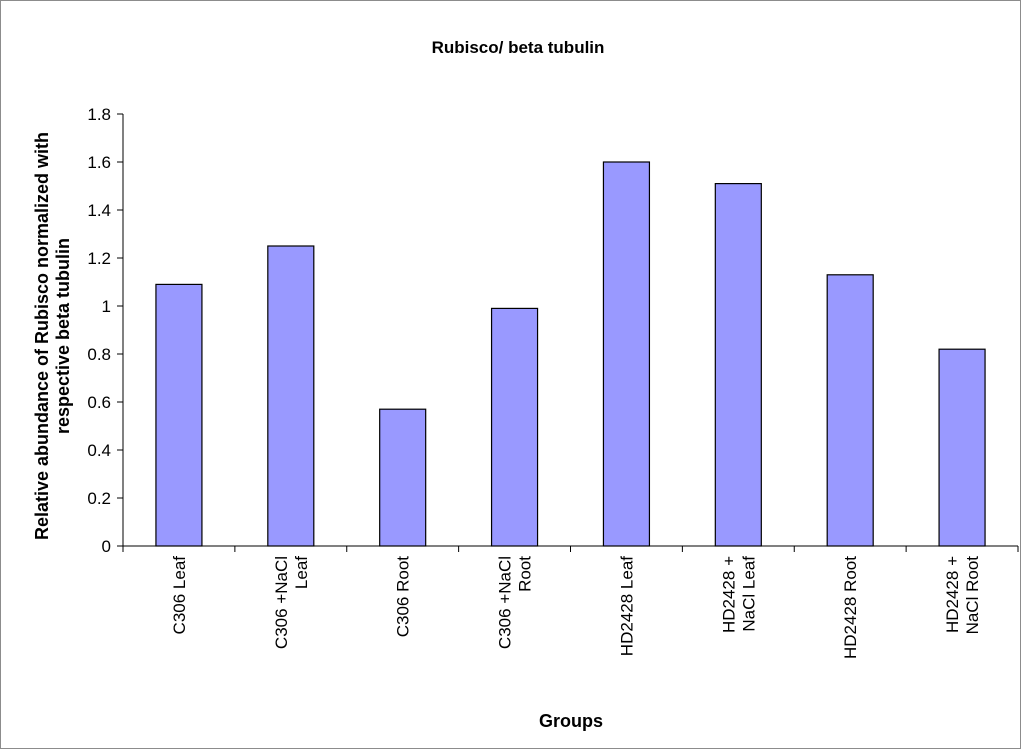  I want to click on x-tick-label: NaCl Leaf, so click(748, 594).